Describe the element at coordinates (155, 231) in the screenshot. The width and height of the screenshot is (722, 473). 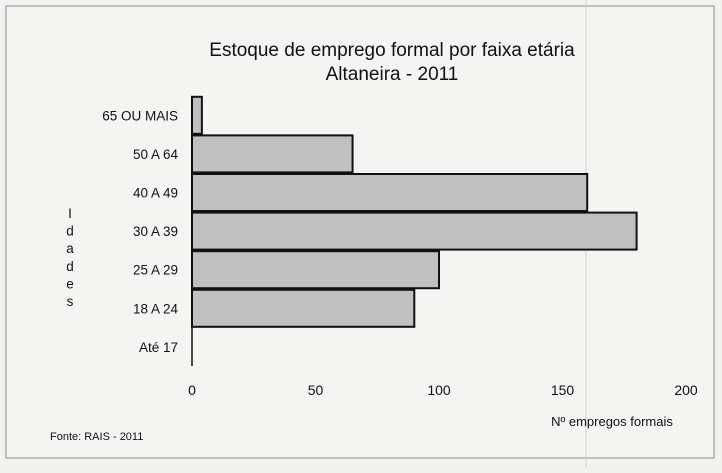
I see `category-label-3: 30 A 39` at that location.